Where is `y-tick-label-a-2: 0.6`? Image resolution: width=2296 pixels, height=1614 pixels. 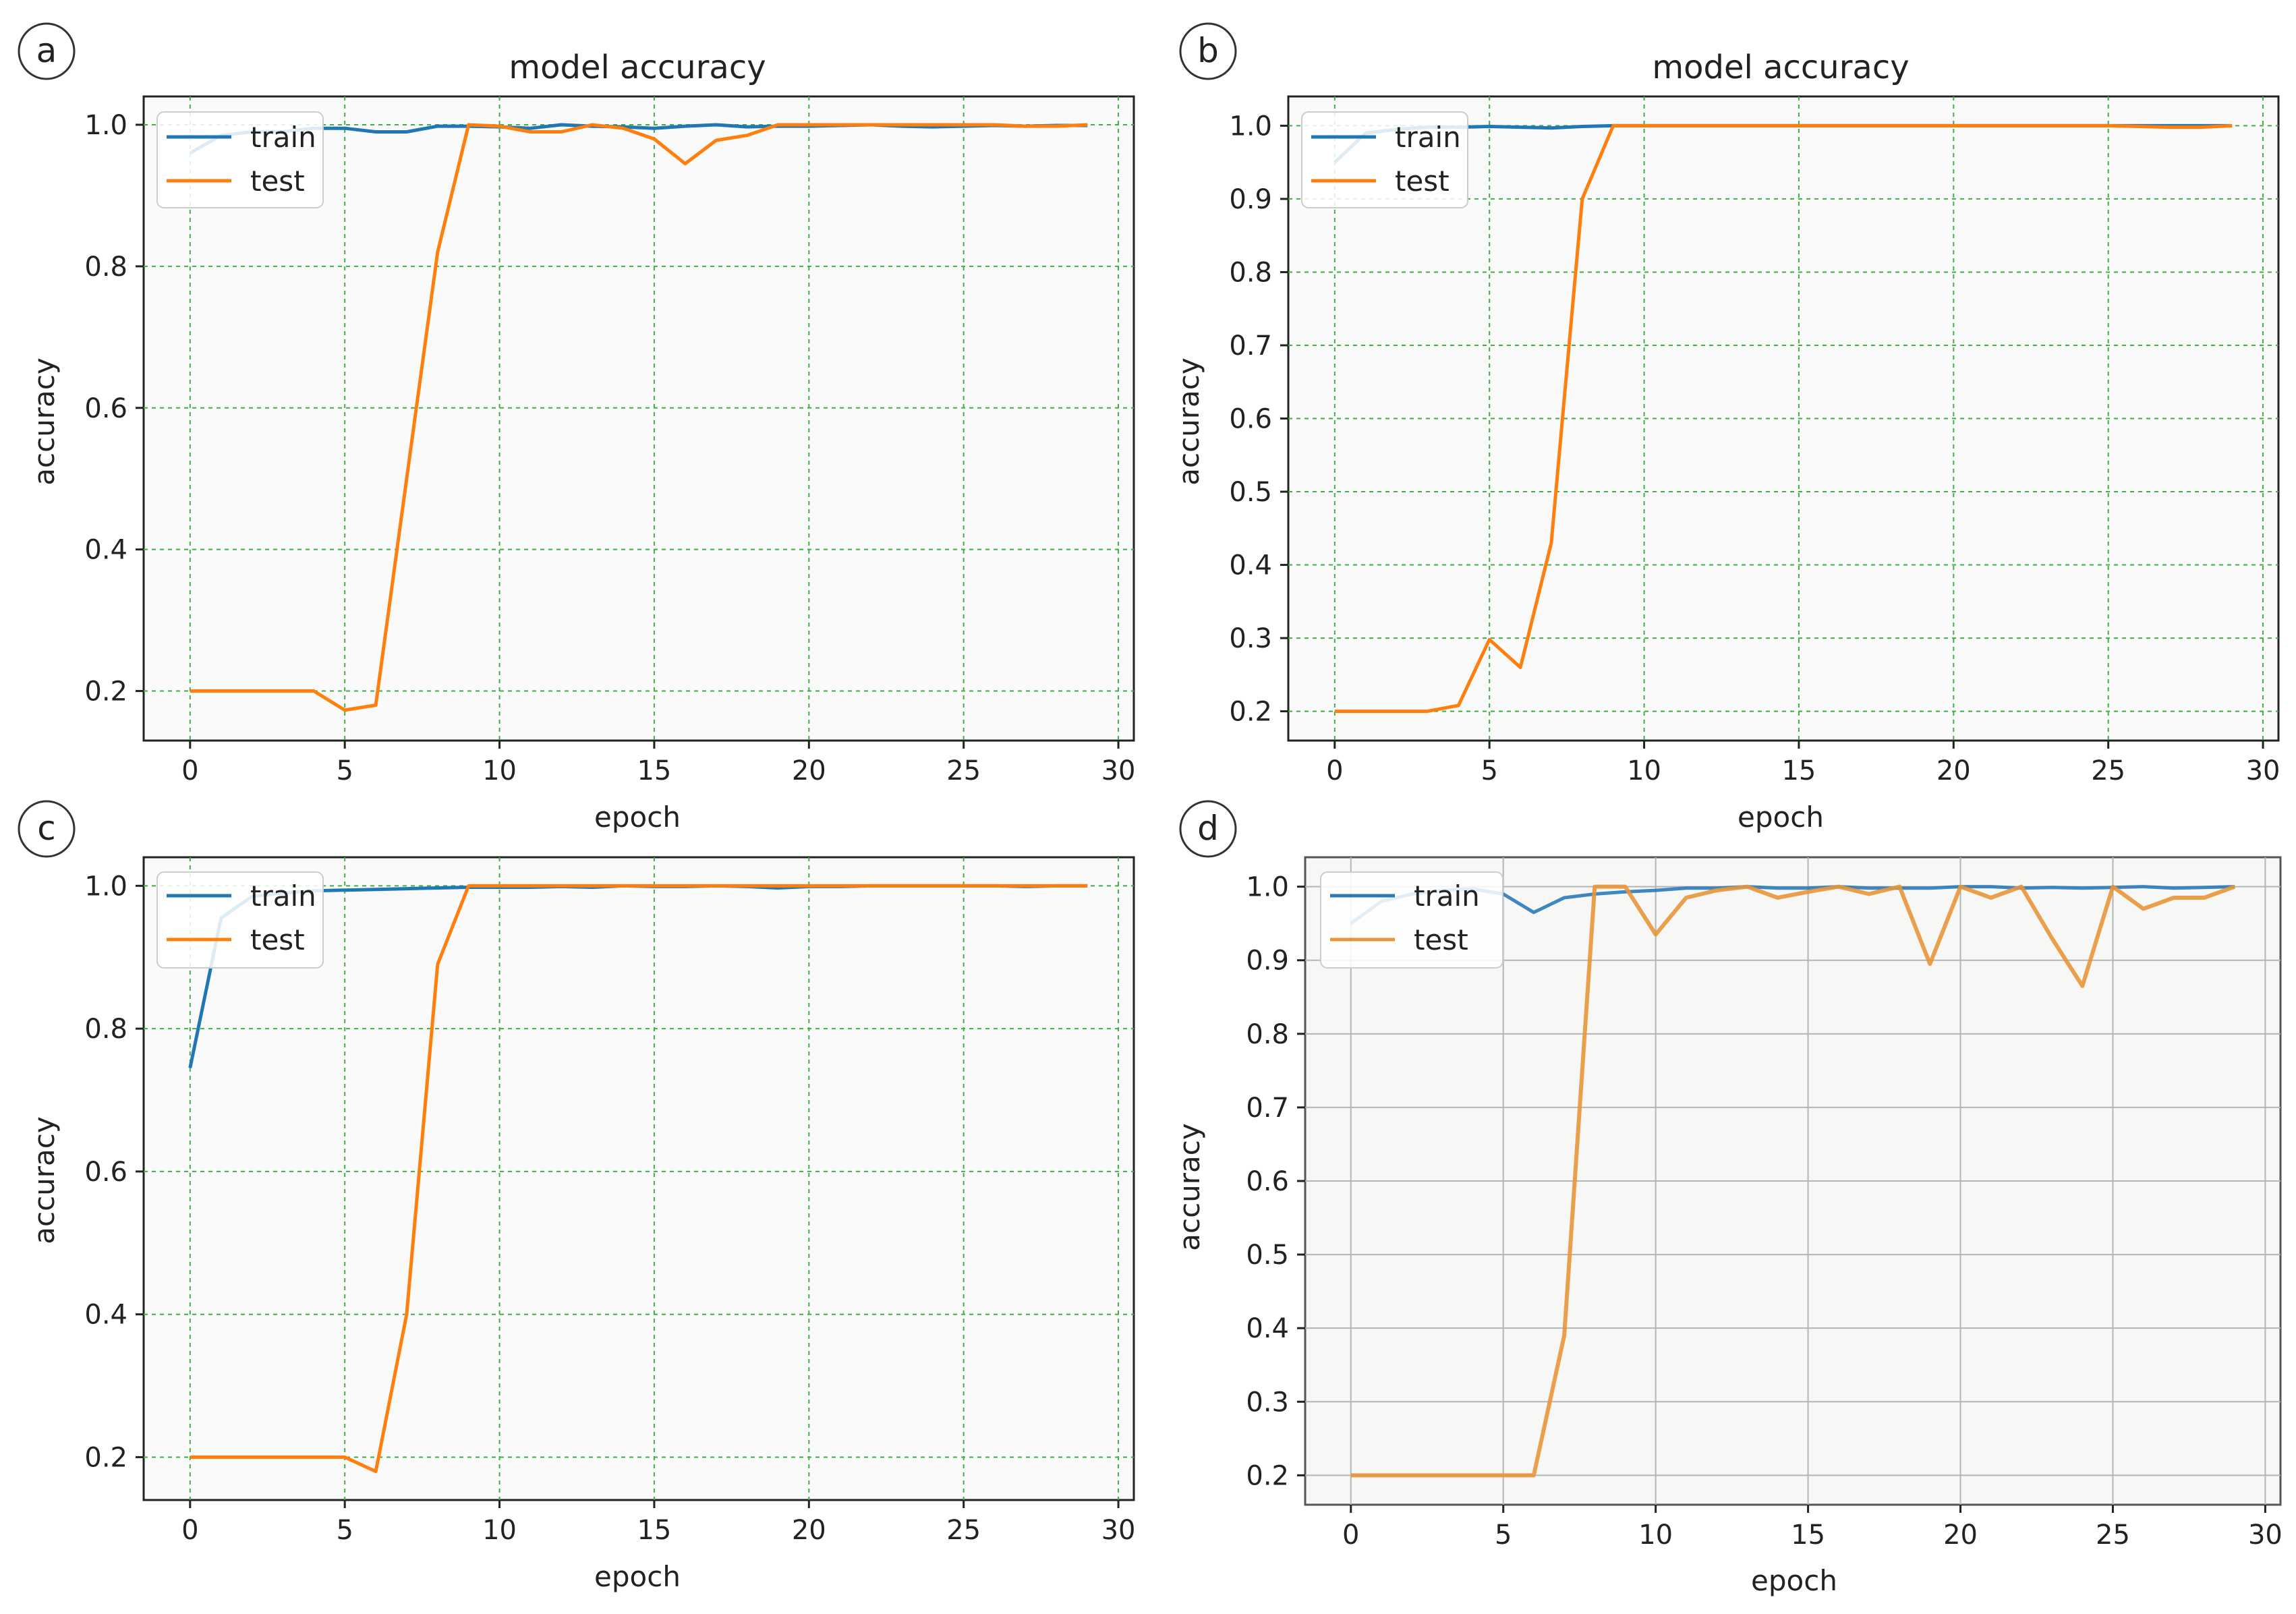 y-tick-label-a-2: 0.6 is located at coordinates (105, 408).